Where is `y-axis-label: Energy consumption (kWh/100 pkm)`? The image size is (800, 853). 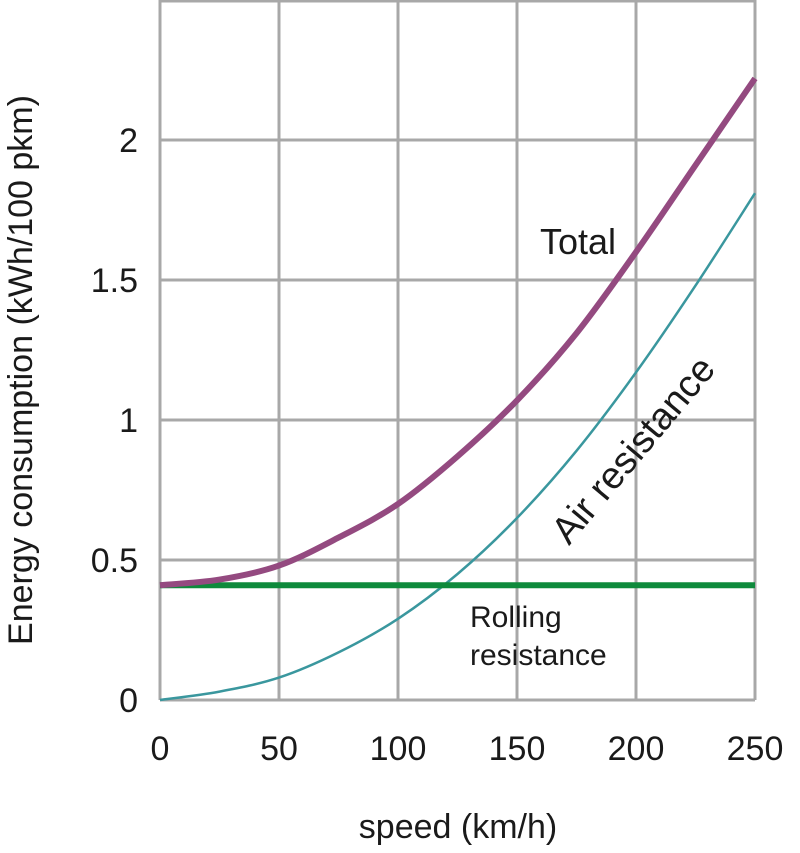 y-axis-label: Energy consumption (kWh/100 pkm) is located at coordinates (21, 370).